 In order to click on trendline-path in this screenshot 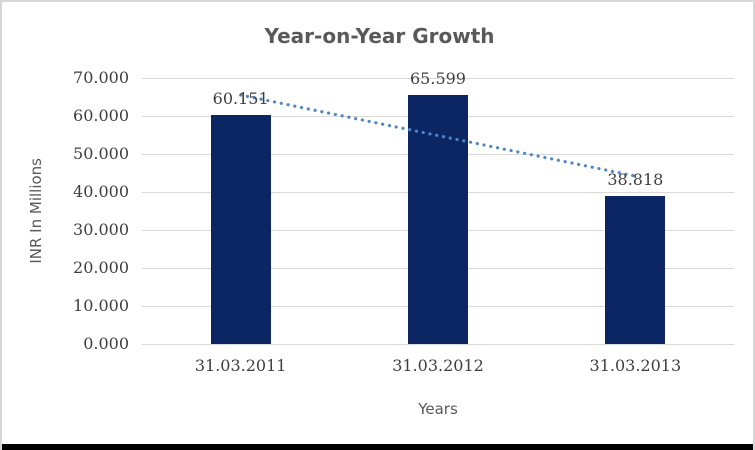, I will do `click(438, 135)`.